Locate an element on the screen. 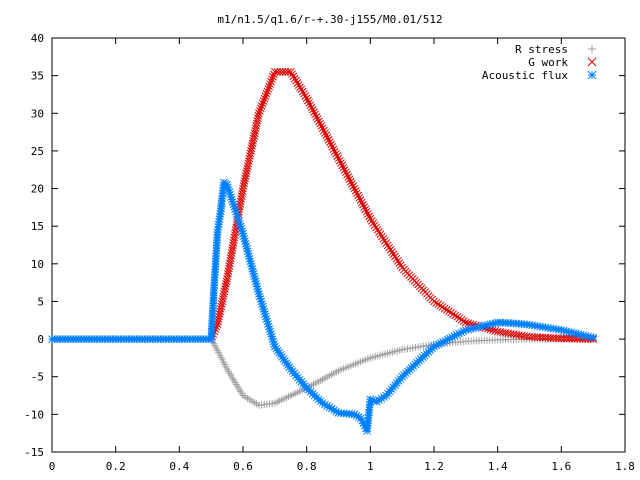  y-tick-label: -10 is located at coordinates (34, 414).